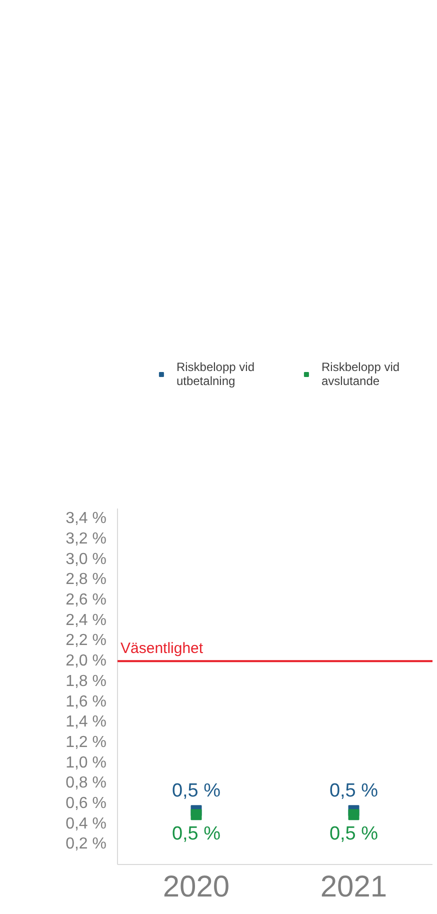 This screenshot has height=914, width=437. Describe the element at coordinates (215, 373) in the screenshot. I see `legend-label: Riskbelopp vid utbetalning` at that location.